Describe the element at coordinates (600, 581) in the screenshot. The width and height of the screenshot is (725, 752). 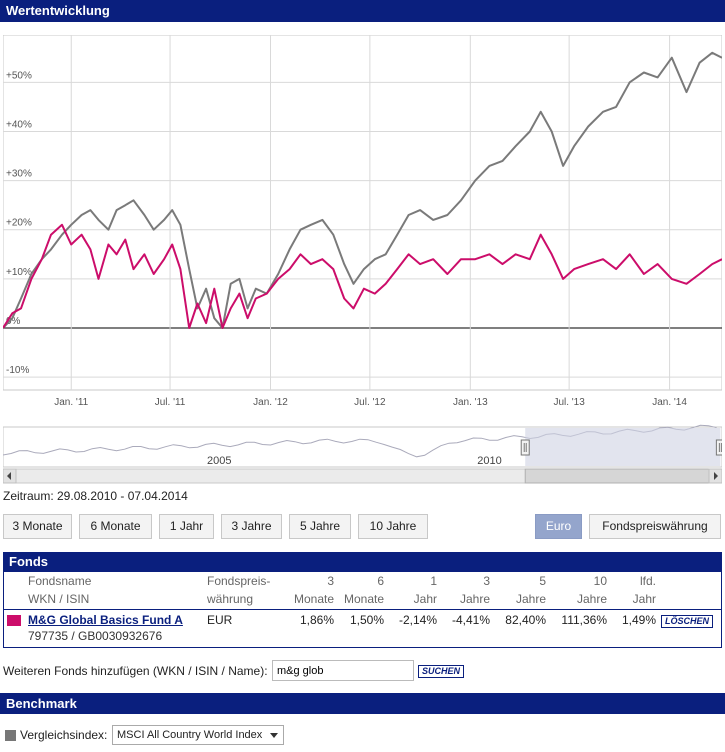
I see `header-10j-a: 10` at that location.